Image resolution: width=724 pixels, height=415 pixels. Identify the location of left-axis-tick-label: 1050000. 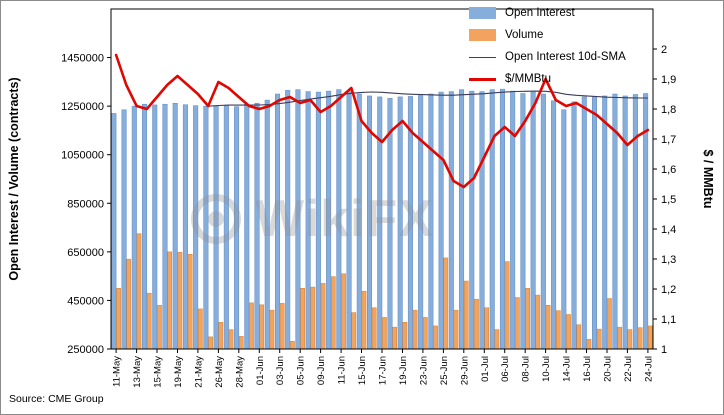
(82, 156).